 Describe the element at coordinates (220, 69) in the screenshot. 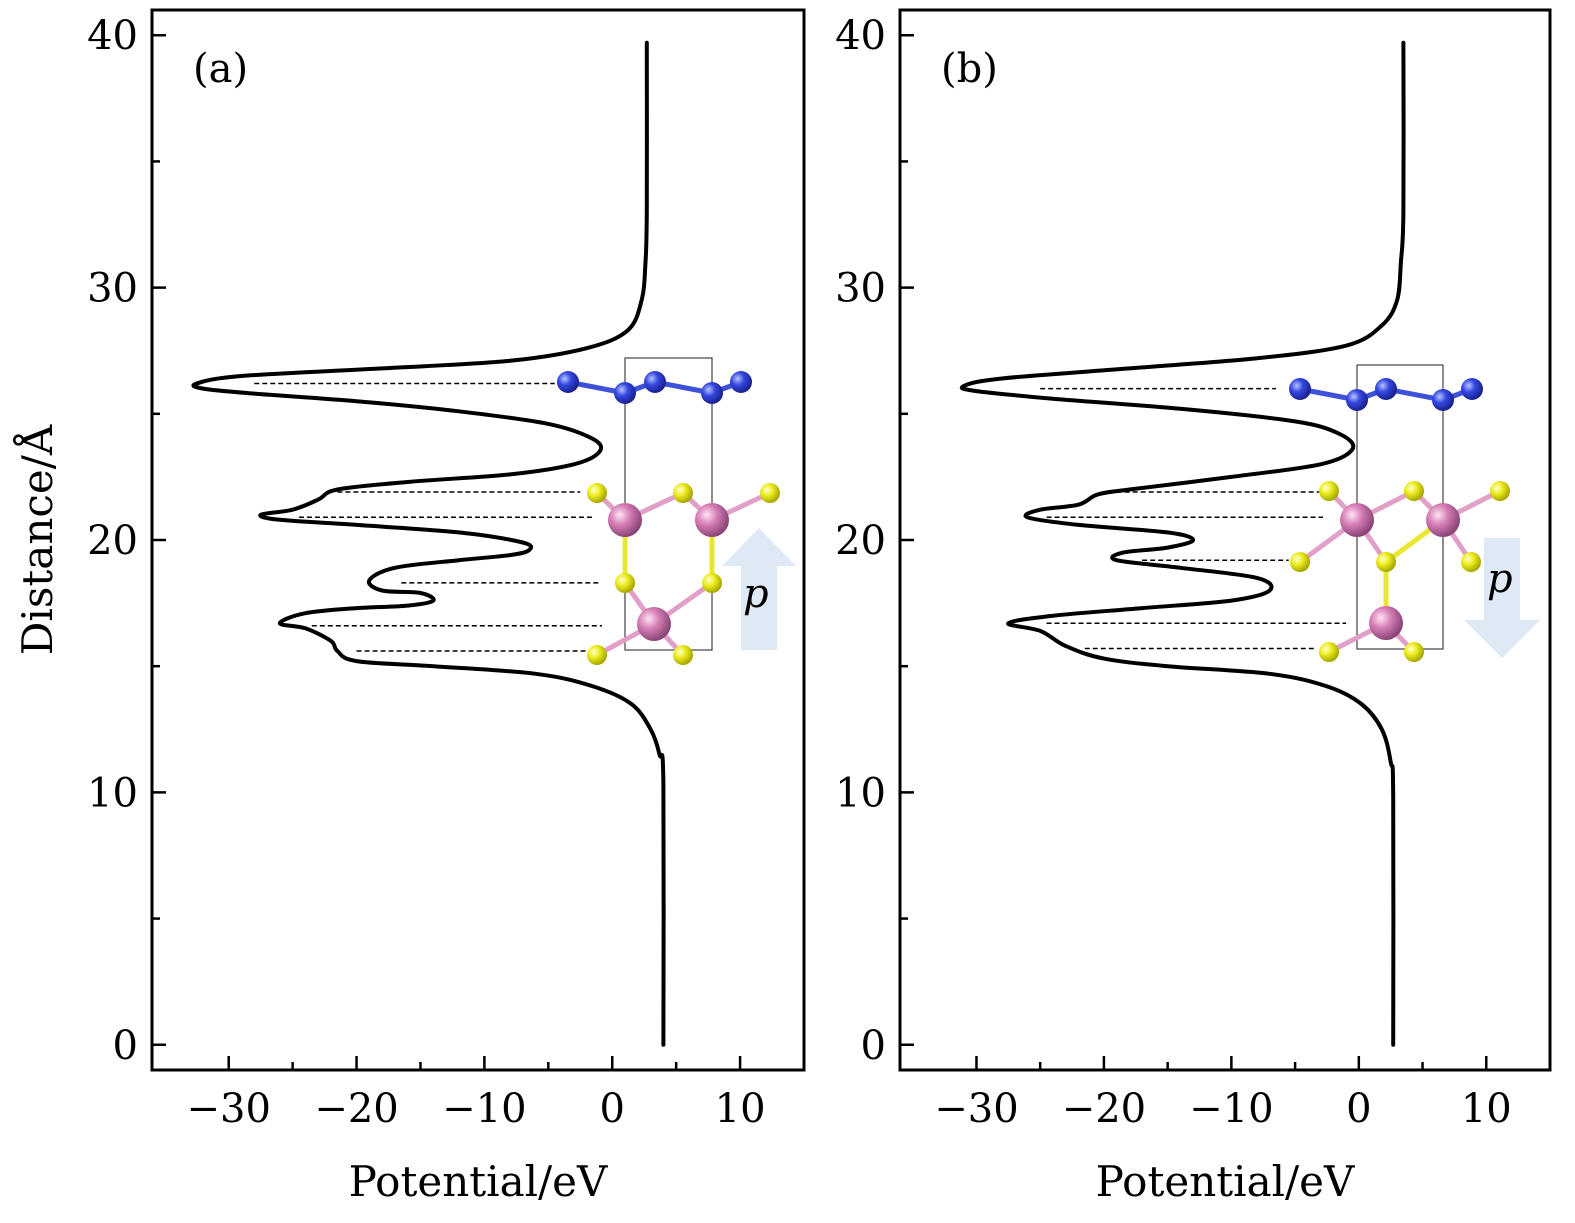

I see `panel-a-label: (a)` at that location.